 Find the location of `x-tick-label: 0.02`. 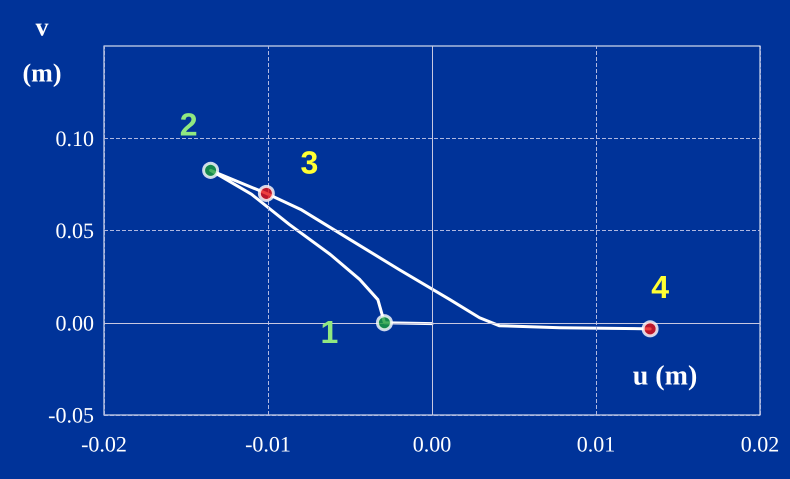

x-tick-label: 0.02 is located at coordinates (760, 444).